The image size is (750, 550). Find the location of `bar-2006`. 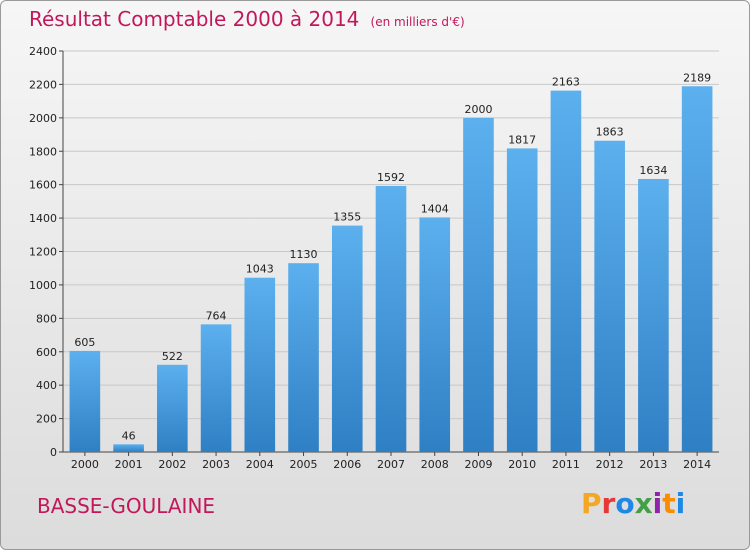

bar-2006 is located at coordinates (347, 338).